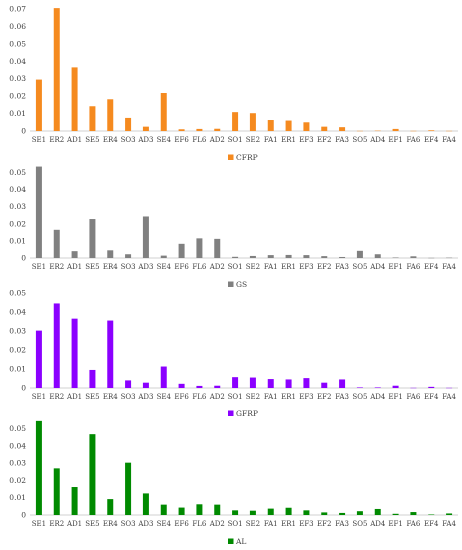 The width and height of the screenshot is (462, 550). Describe the element at coordinates (164, 397) in the screenshot. I see `x-tick-label: SE4` at that location.